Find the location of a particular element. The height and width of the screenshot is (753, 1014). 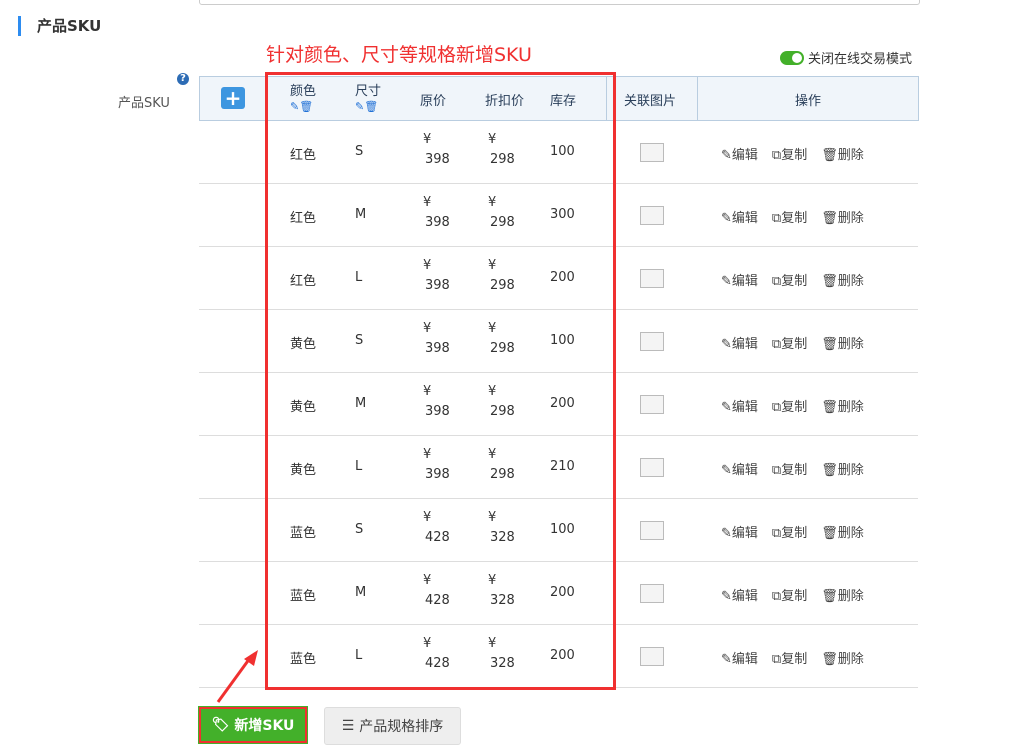

table-row: 黄色 M ¥398 ¥298 200 ✎编辑 ⧉复制 🗑删除 is located at coordinates (558, 404).